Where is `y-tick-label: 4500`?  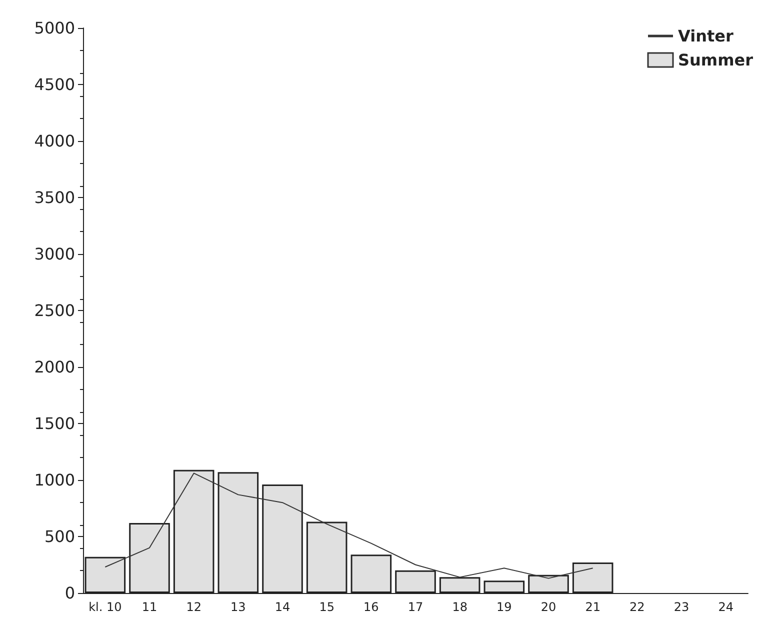 y-tick-label: 4500 is located at coordinates (54, 84).